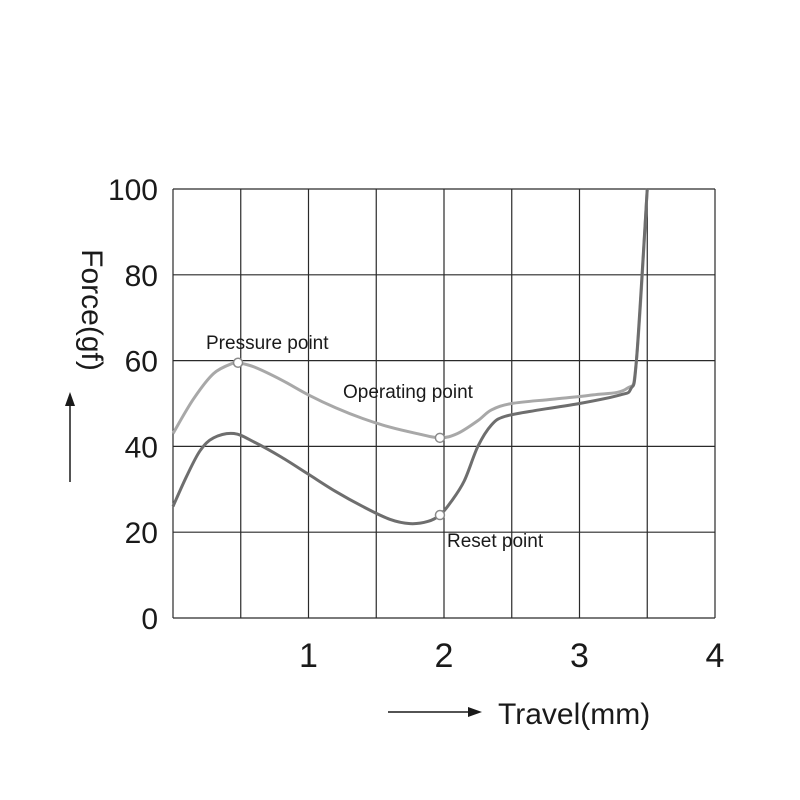  Describe the element at coordinates (475, 712) in the screenshot. I see `x-axis-arrow-head` at that location.